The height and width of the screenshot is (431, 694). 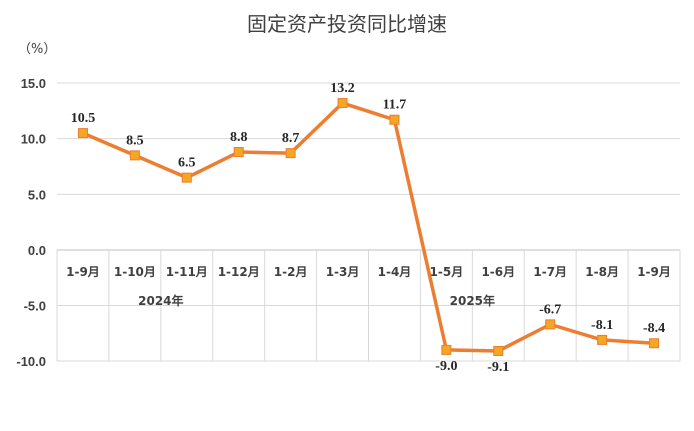 I want to click on data-label: 10.5, so click(x=83, y=118).